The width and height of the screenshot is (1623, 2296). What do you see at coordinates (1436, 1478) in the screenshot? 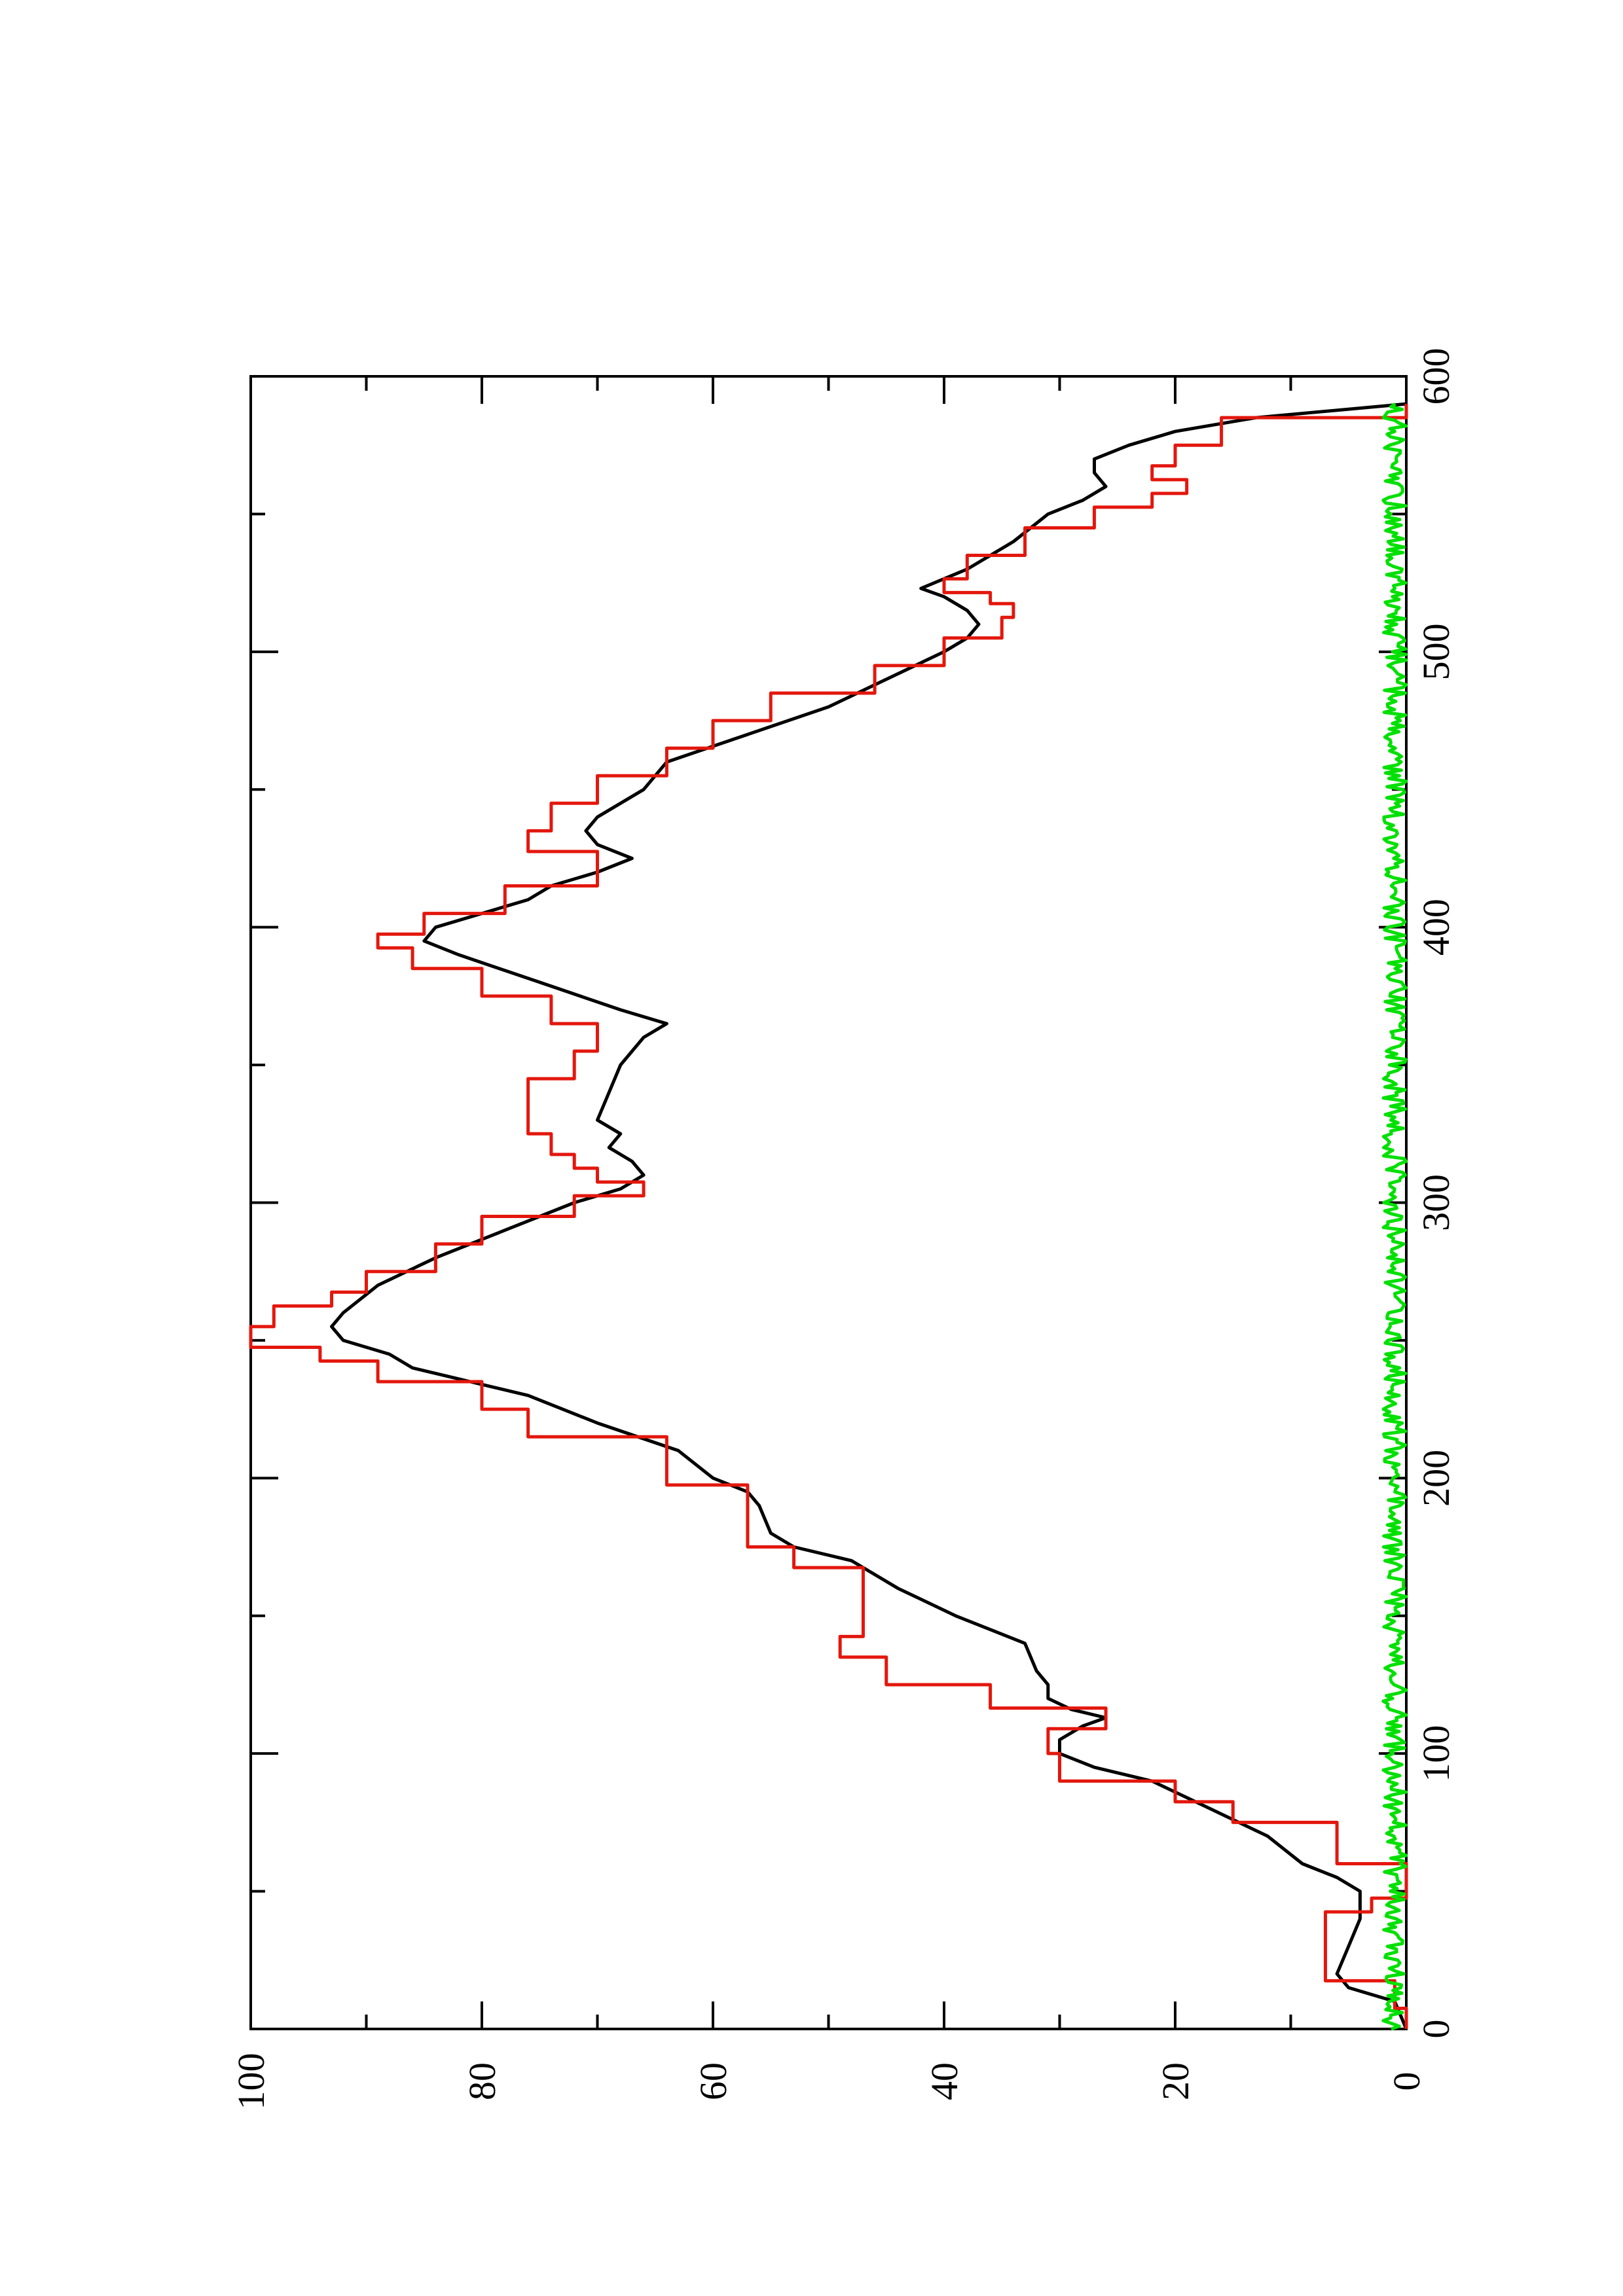
I see `x-tick-label: 200` at bounding box center [1436, 1478].